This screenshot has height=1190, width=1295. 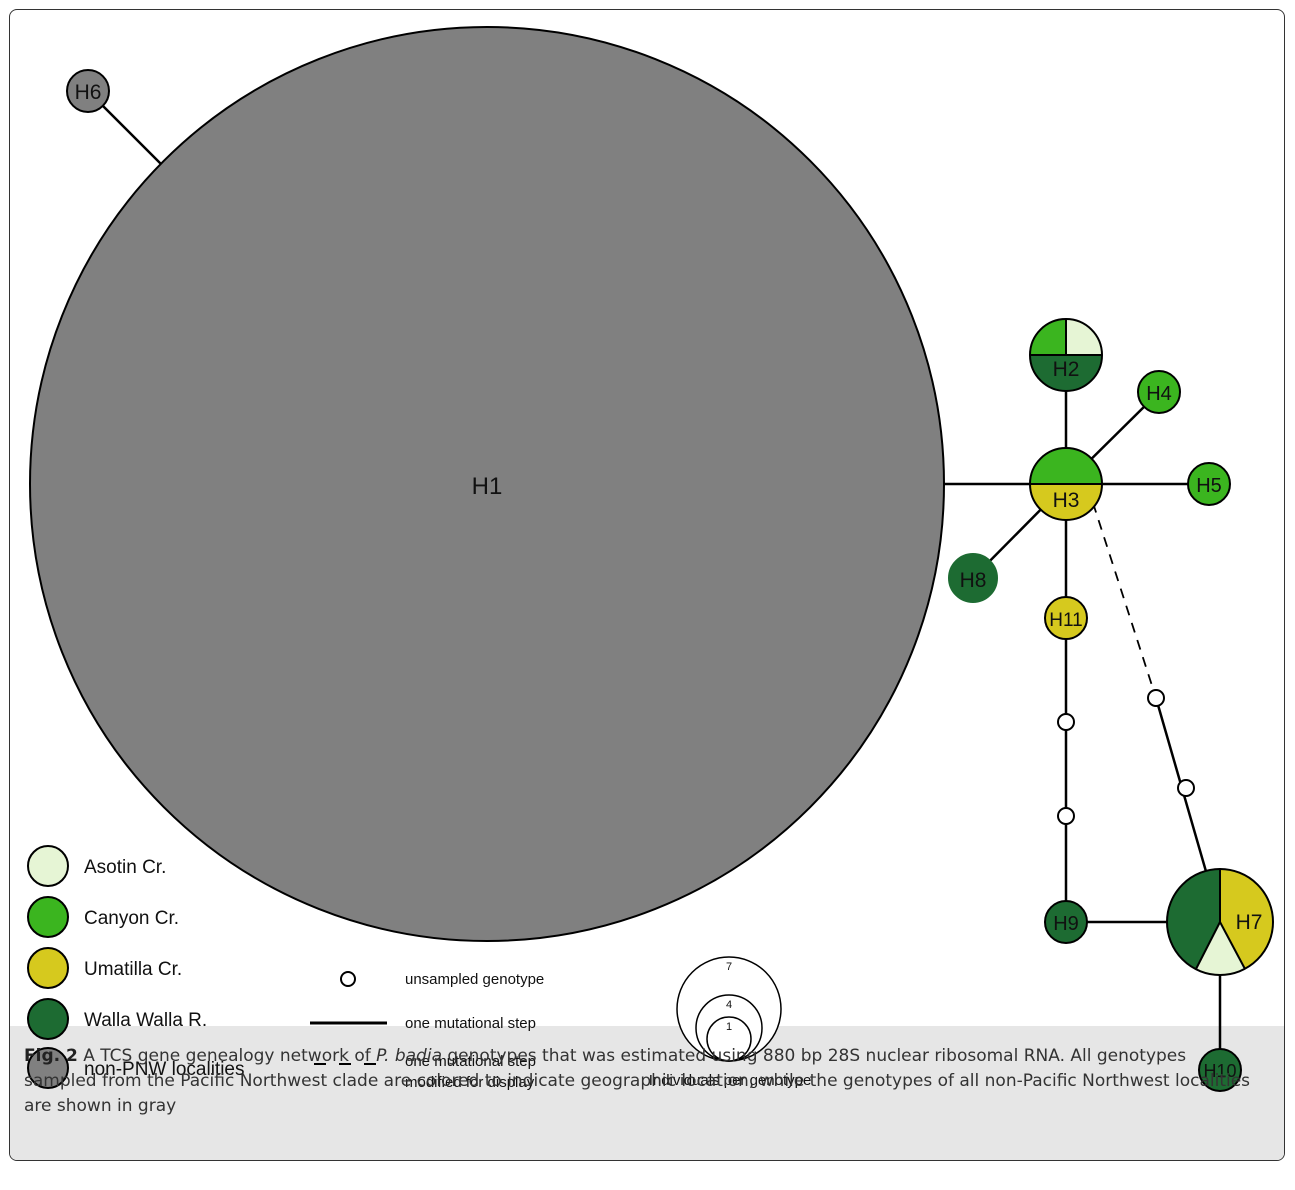 I want to click on size-key, so click(x=729, y=1009).